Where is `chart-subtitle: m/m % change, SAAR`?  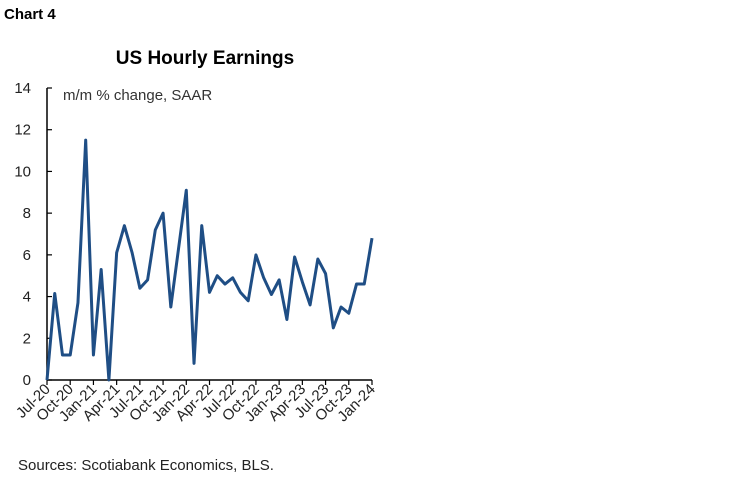
chart-subtitle: m/m % change, SAAR is located at coordinates (137, 95).